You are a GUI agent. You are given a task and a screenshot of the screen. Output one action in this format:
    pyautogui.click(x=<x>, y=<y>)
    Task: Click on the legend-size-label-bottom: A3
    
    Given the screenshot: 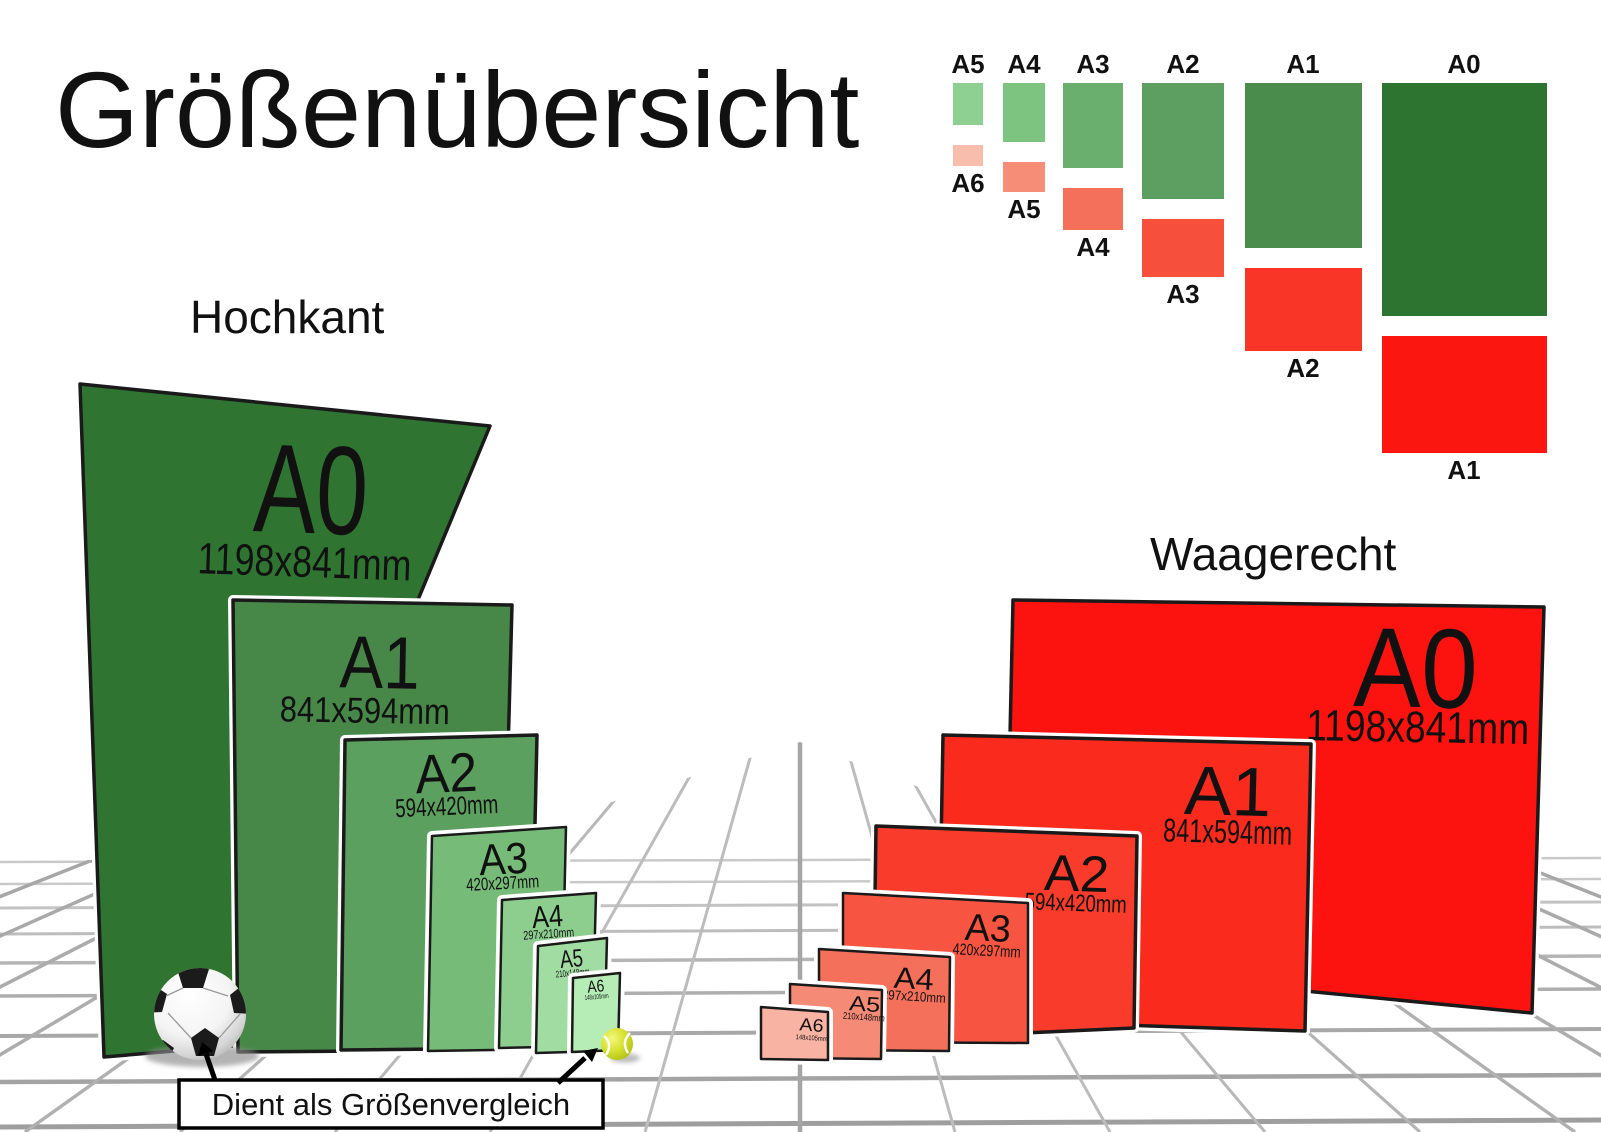 What is the action you would take?
    pyautogui.click(x=1182, y=294)
    